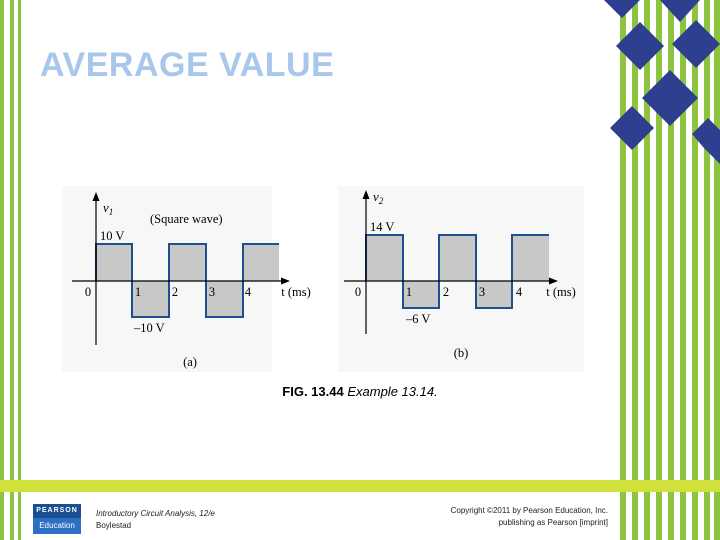 The width and height of the screenshot is (720, 540). What do you see at coordinates (482, 292) in the screenshot?
I see `tick-b-3: 3` at bounding box center [482, 292].